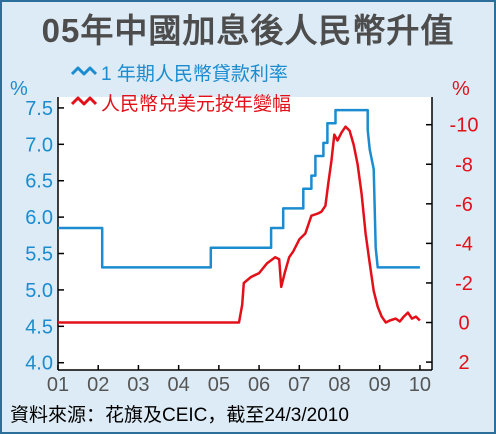 This screenshot has width=496, height=434. Describe the element at coordinates (98, 385) in the screenshot. I see `x-axis-tick-label: 02` at that location.